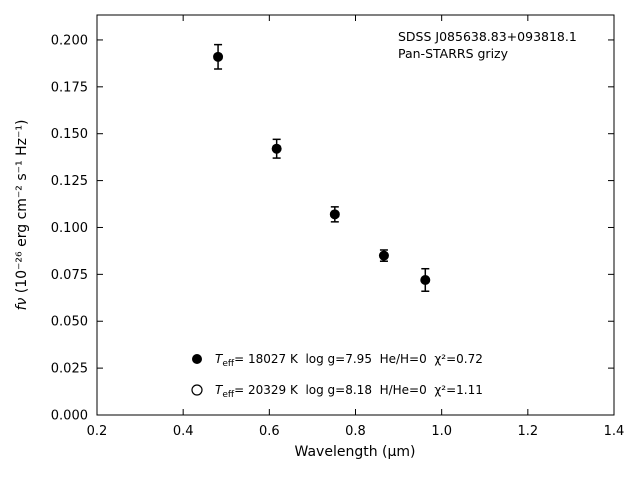 This screenshot has height=480, width=640. What do you see at coordinates (69, 275) in the screenshot?
I see `y-tick-label: 0.075` at bounding box center [69, 275].